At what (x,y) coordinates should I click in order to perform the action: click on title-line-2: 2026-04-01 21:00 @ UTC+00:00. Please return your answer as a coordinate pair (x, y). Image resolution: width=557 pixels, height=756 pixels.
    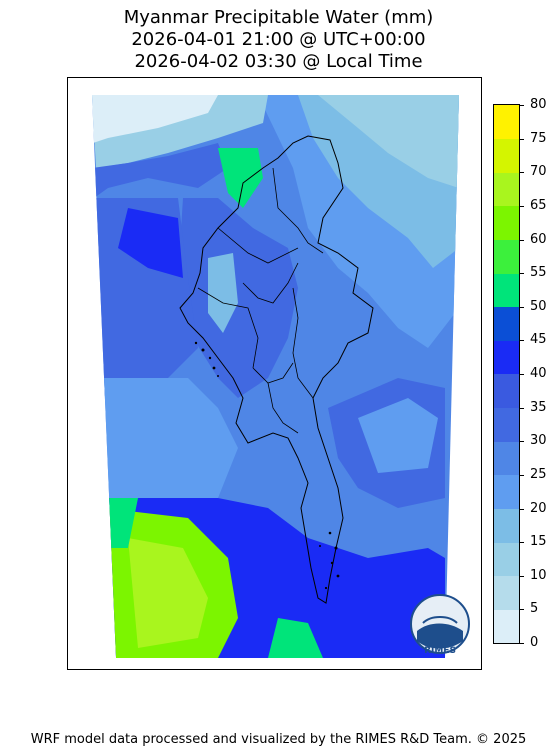
    Looking at the image, I should click on (278, 39).